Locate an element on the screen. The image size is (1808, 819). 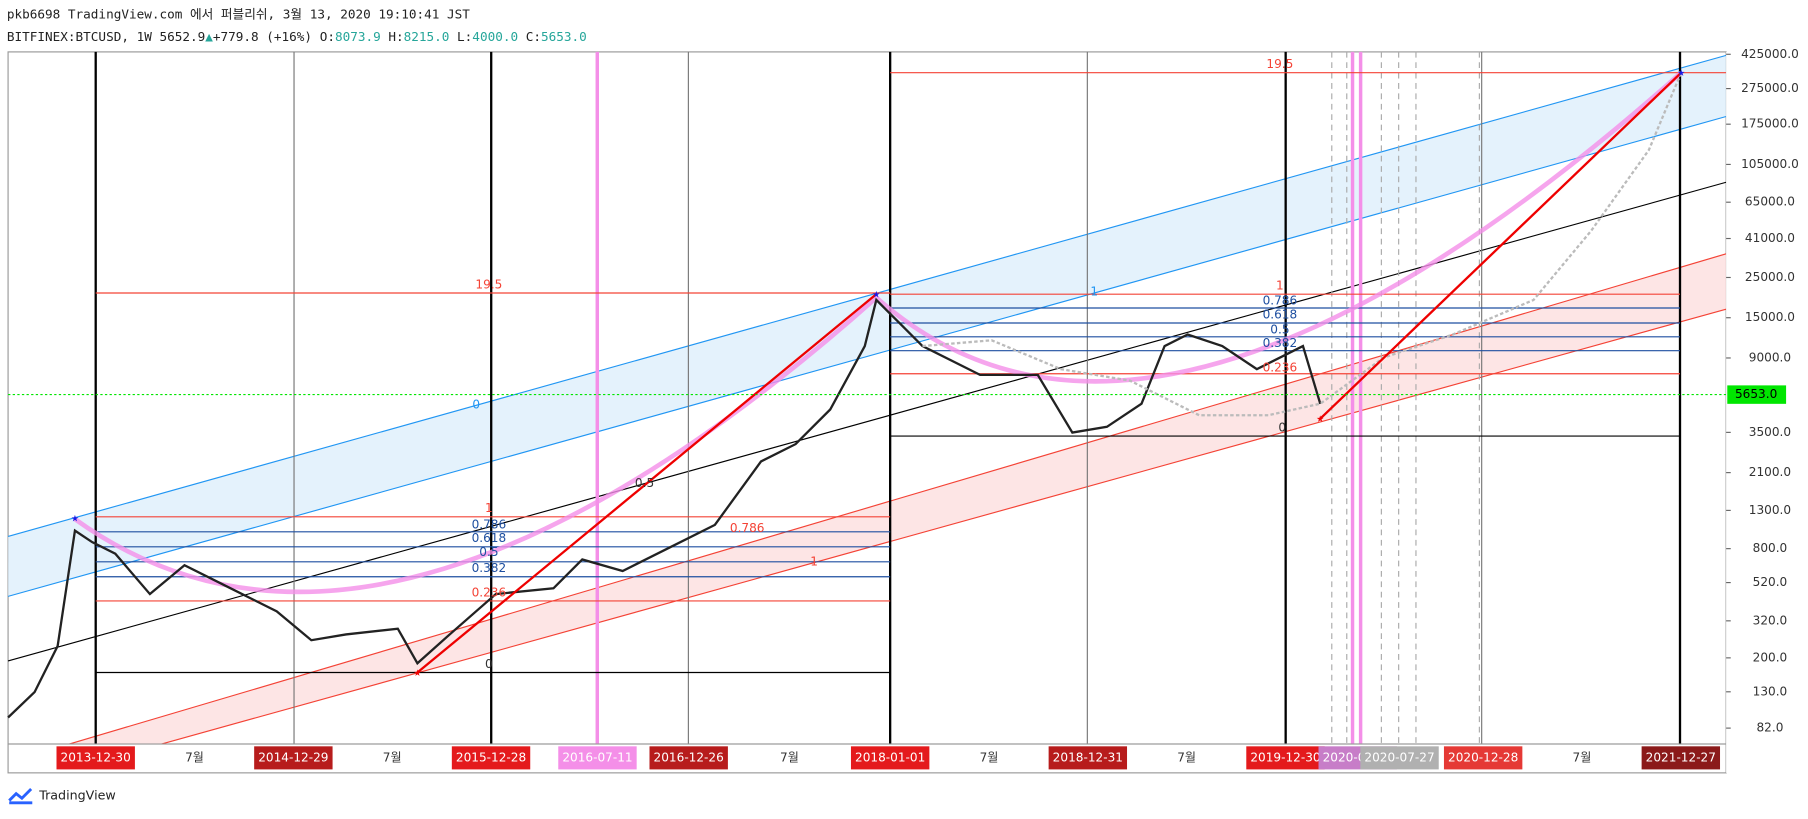
c-value: 5653.0 is located at coordinates (564, 35).